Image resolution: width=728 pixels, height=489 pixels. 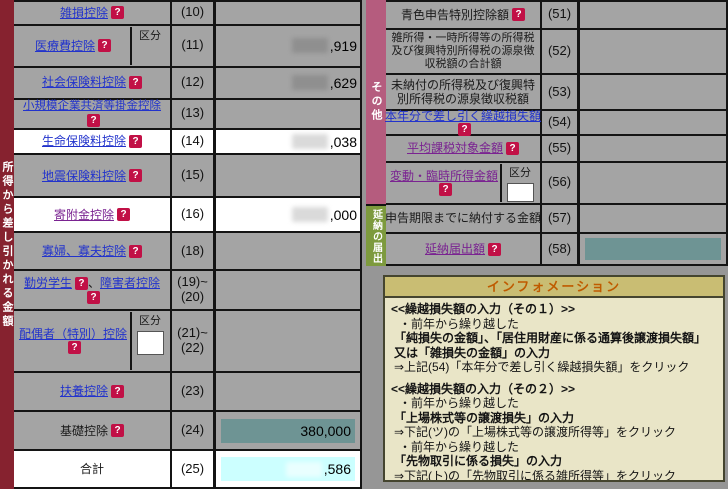 I want to click on basic-deduction-amount-field: 380,000, so click(x=288, y=430).